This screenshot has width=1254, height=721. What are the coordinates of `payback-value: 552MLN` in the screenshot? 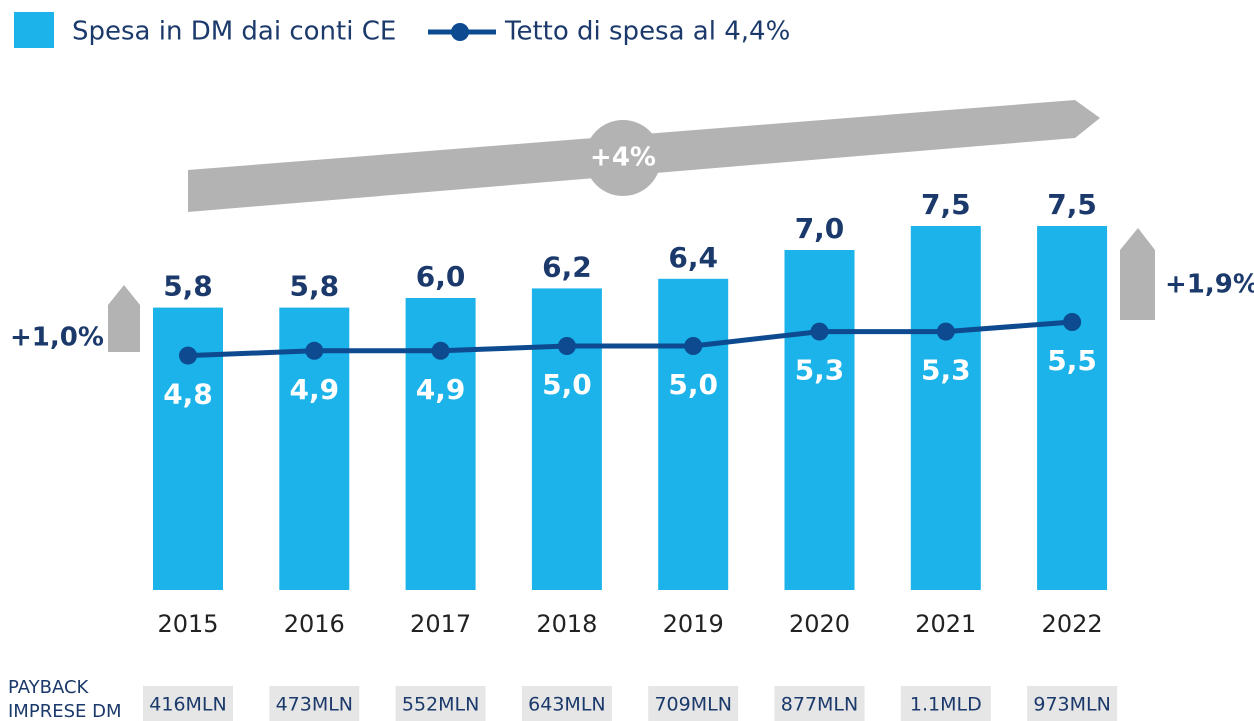 It's located at (440, 705).